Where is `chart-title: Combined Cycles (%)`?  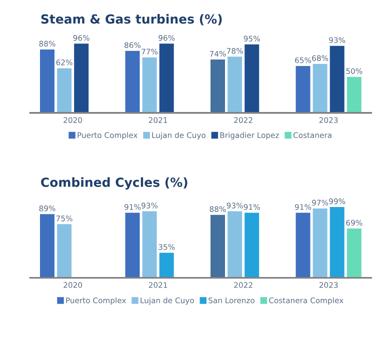
chart-title: Combined Cycles (%) is located at coordinates (114, 183).